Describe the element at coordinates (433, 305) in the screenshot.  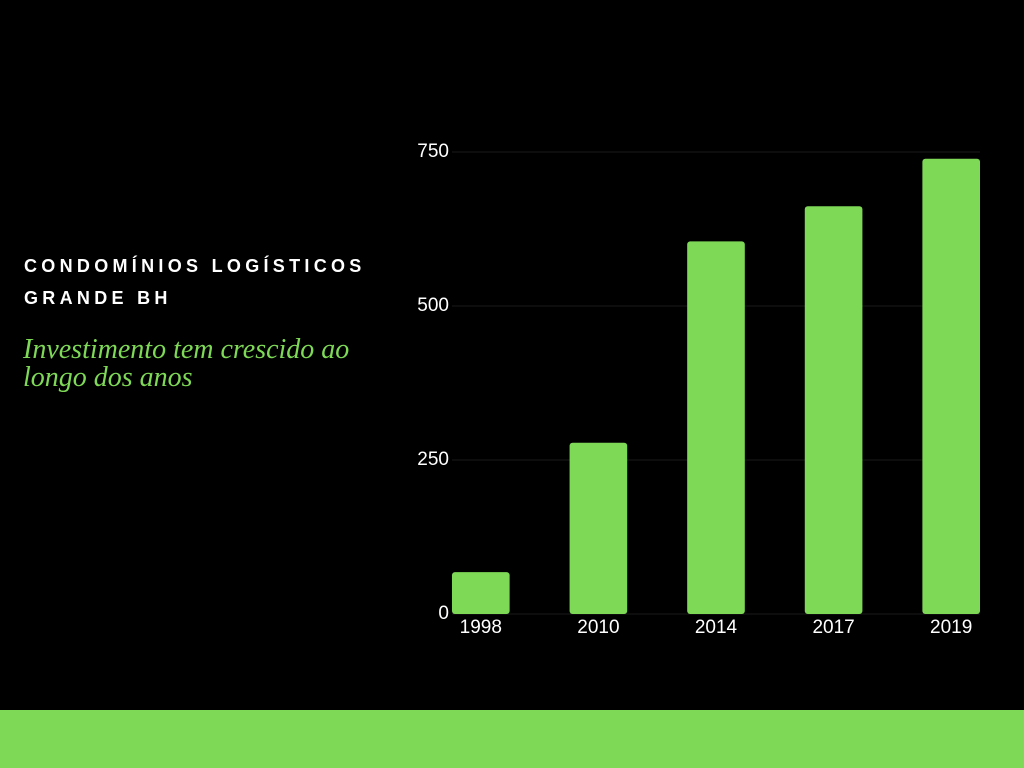
I see `y-tick-label: 500` at that location.